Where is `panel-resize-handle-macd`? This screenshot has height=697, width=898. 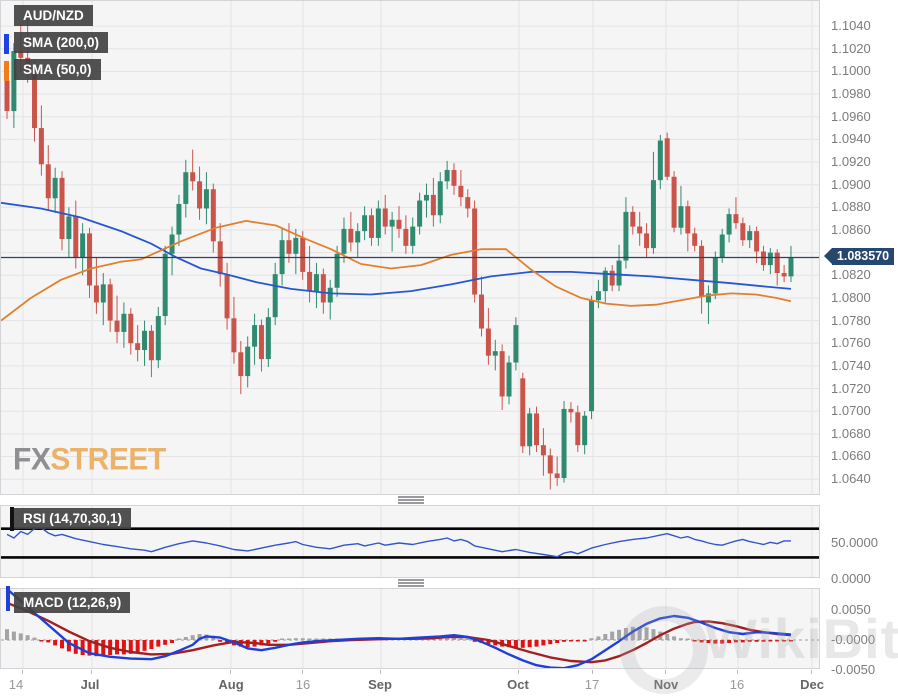 panel-resize-handle-macd is located at coordinates (411, 580).